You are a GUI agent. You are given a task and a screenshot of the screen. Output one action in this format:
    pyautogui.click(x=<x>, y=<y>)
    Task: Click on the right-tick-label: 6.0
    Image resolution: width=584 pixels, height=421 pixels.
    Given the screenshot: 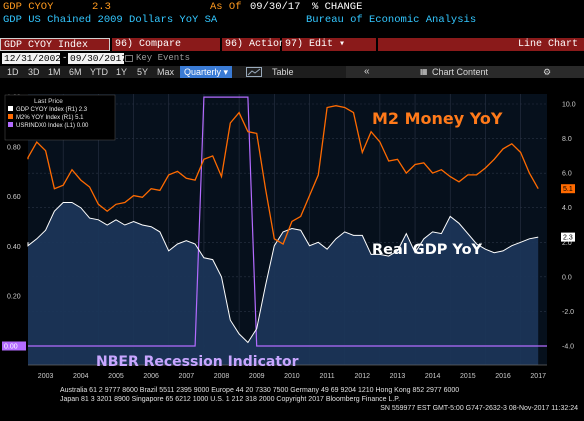 What is the action you would take?
    pyautogui.click(x=567, y=174)
    